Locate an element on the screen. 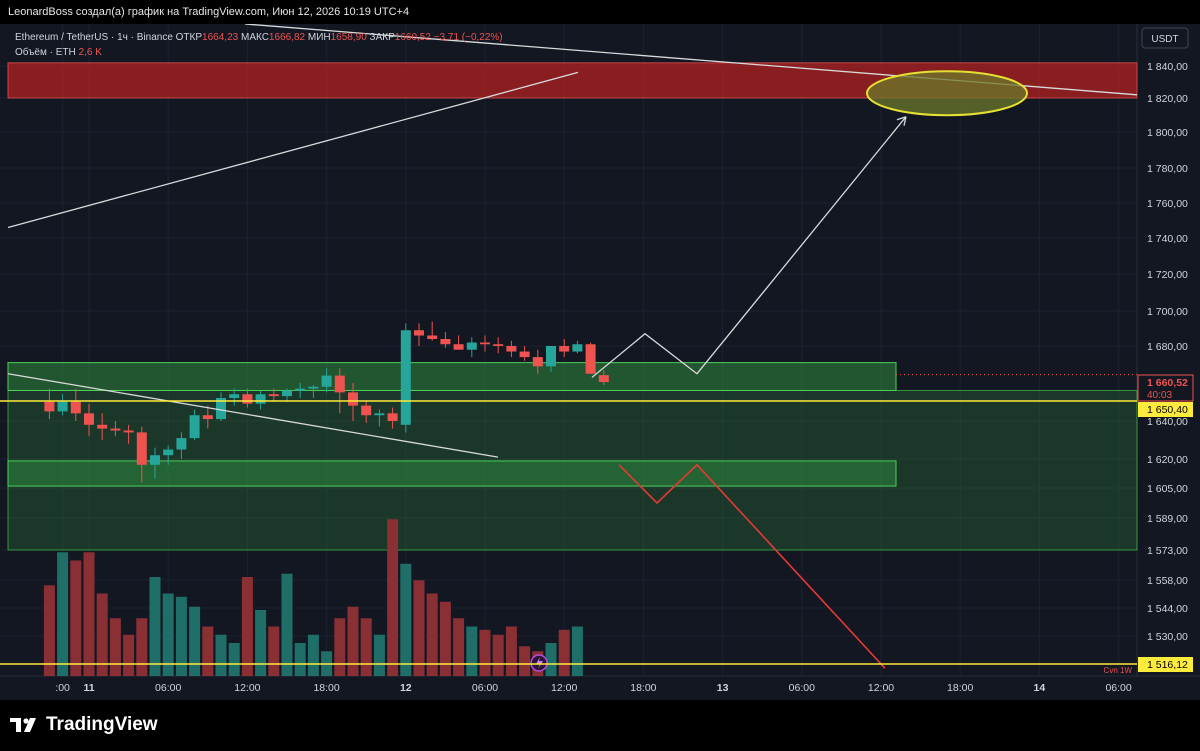  annotation-label: Сvn 1W is located at coordinates (1118, 670).